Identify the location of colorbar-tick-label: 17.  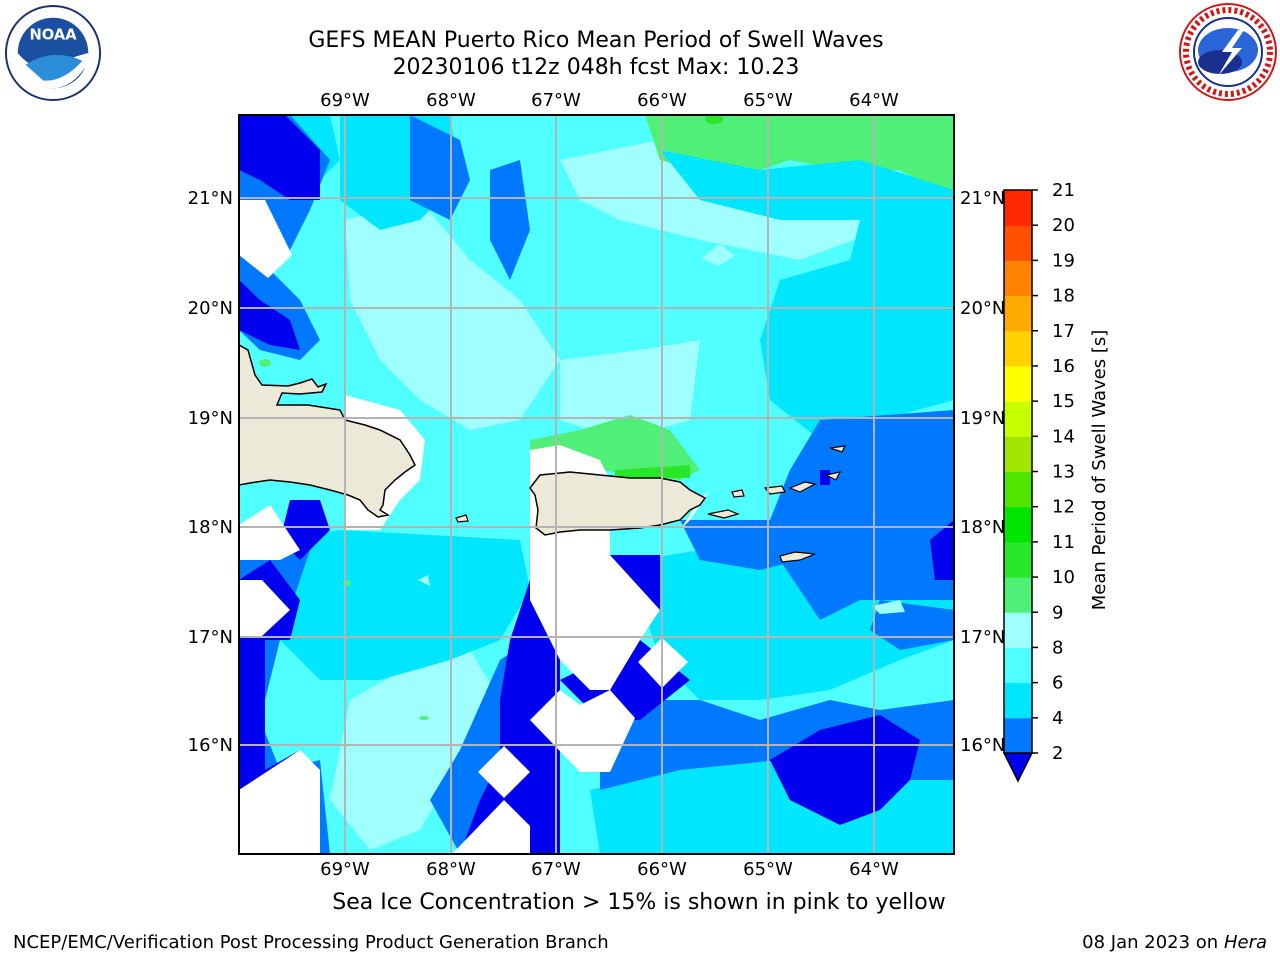
(1063, 331).